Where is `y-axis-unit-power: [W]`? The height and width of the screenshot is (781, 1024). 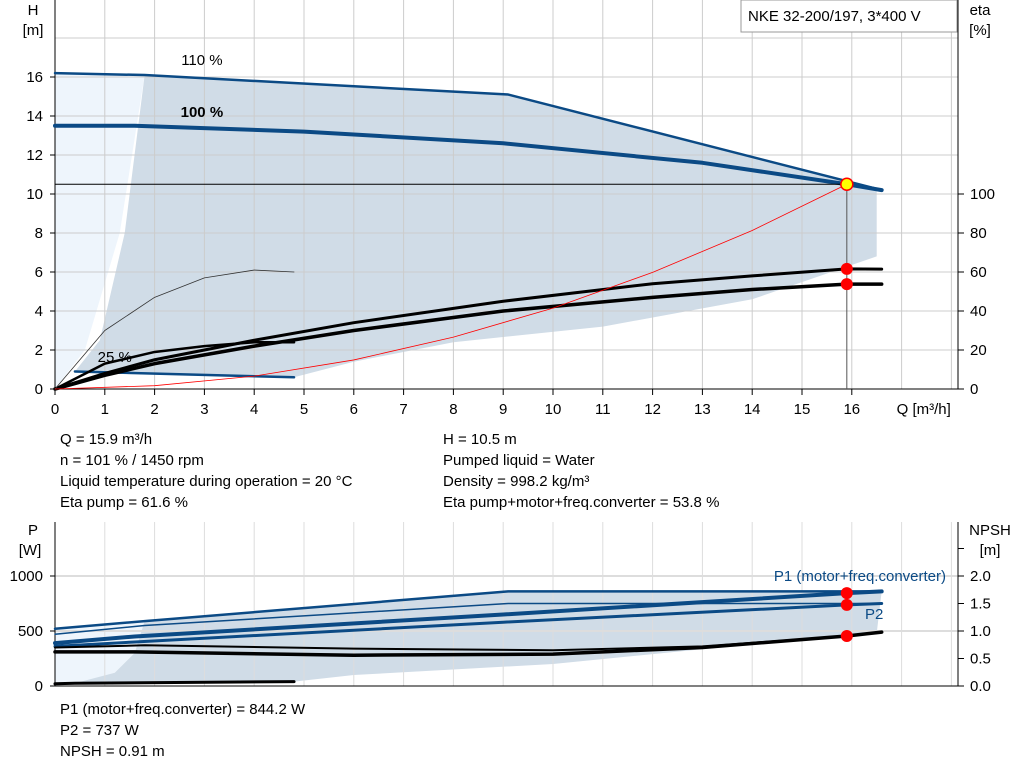
y-axis-unit-power: [W] is located at coordinates (30, 550).